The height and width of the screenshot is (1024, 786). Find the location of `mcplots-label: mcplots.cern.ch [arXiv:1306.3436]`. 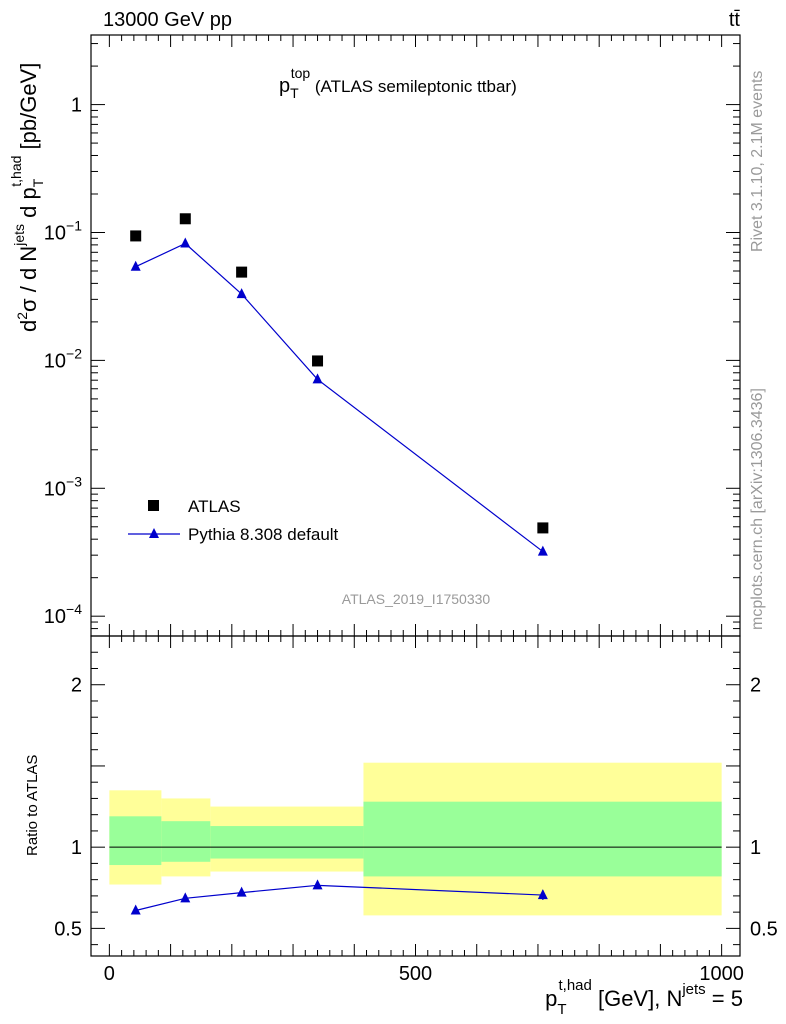

mcplots-label: mcplots.cern.ch [arXiv:1306.3436] is located at coordinates (757, 509).